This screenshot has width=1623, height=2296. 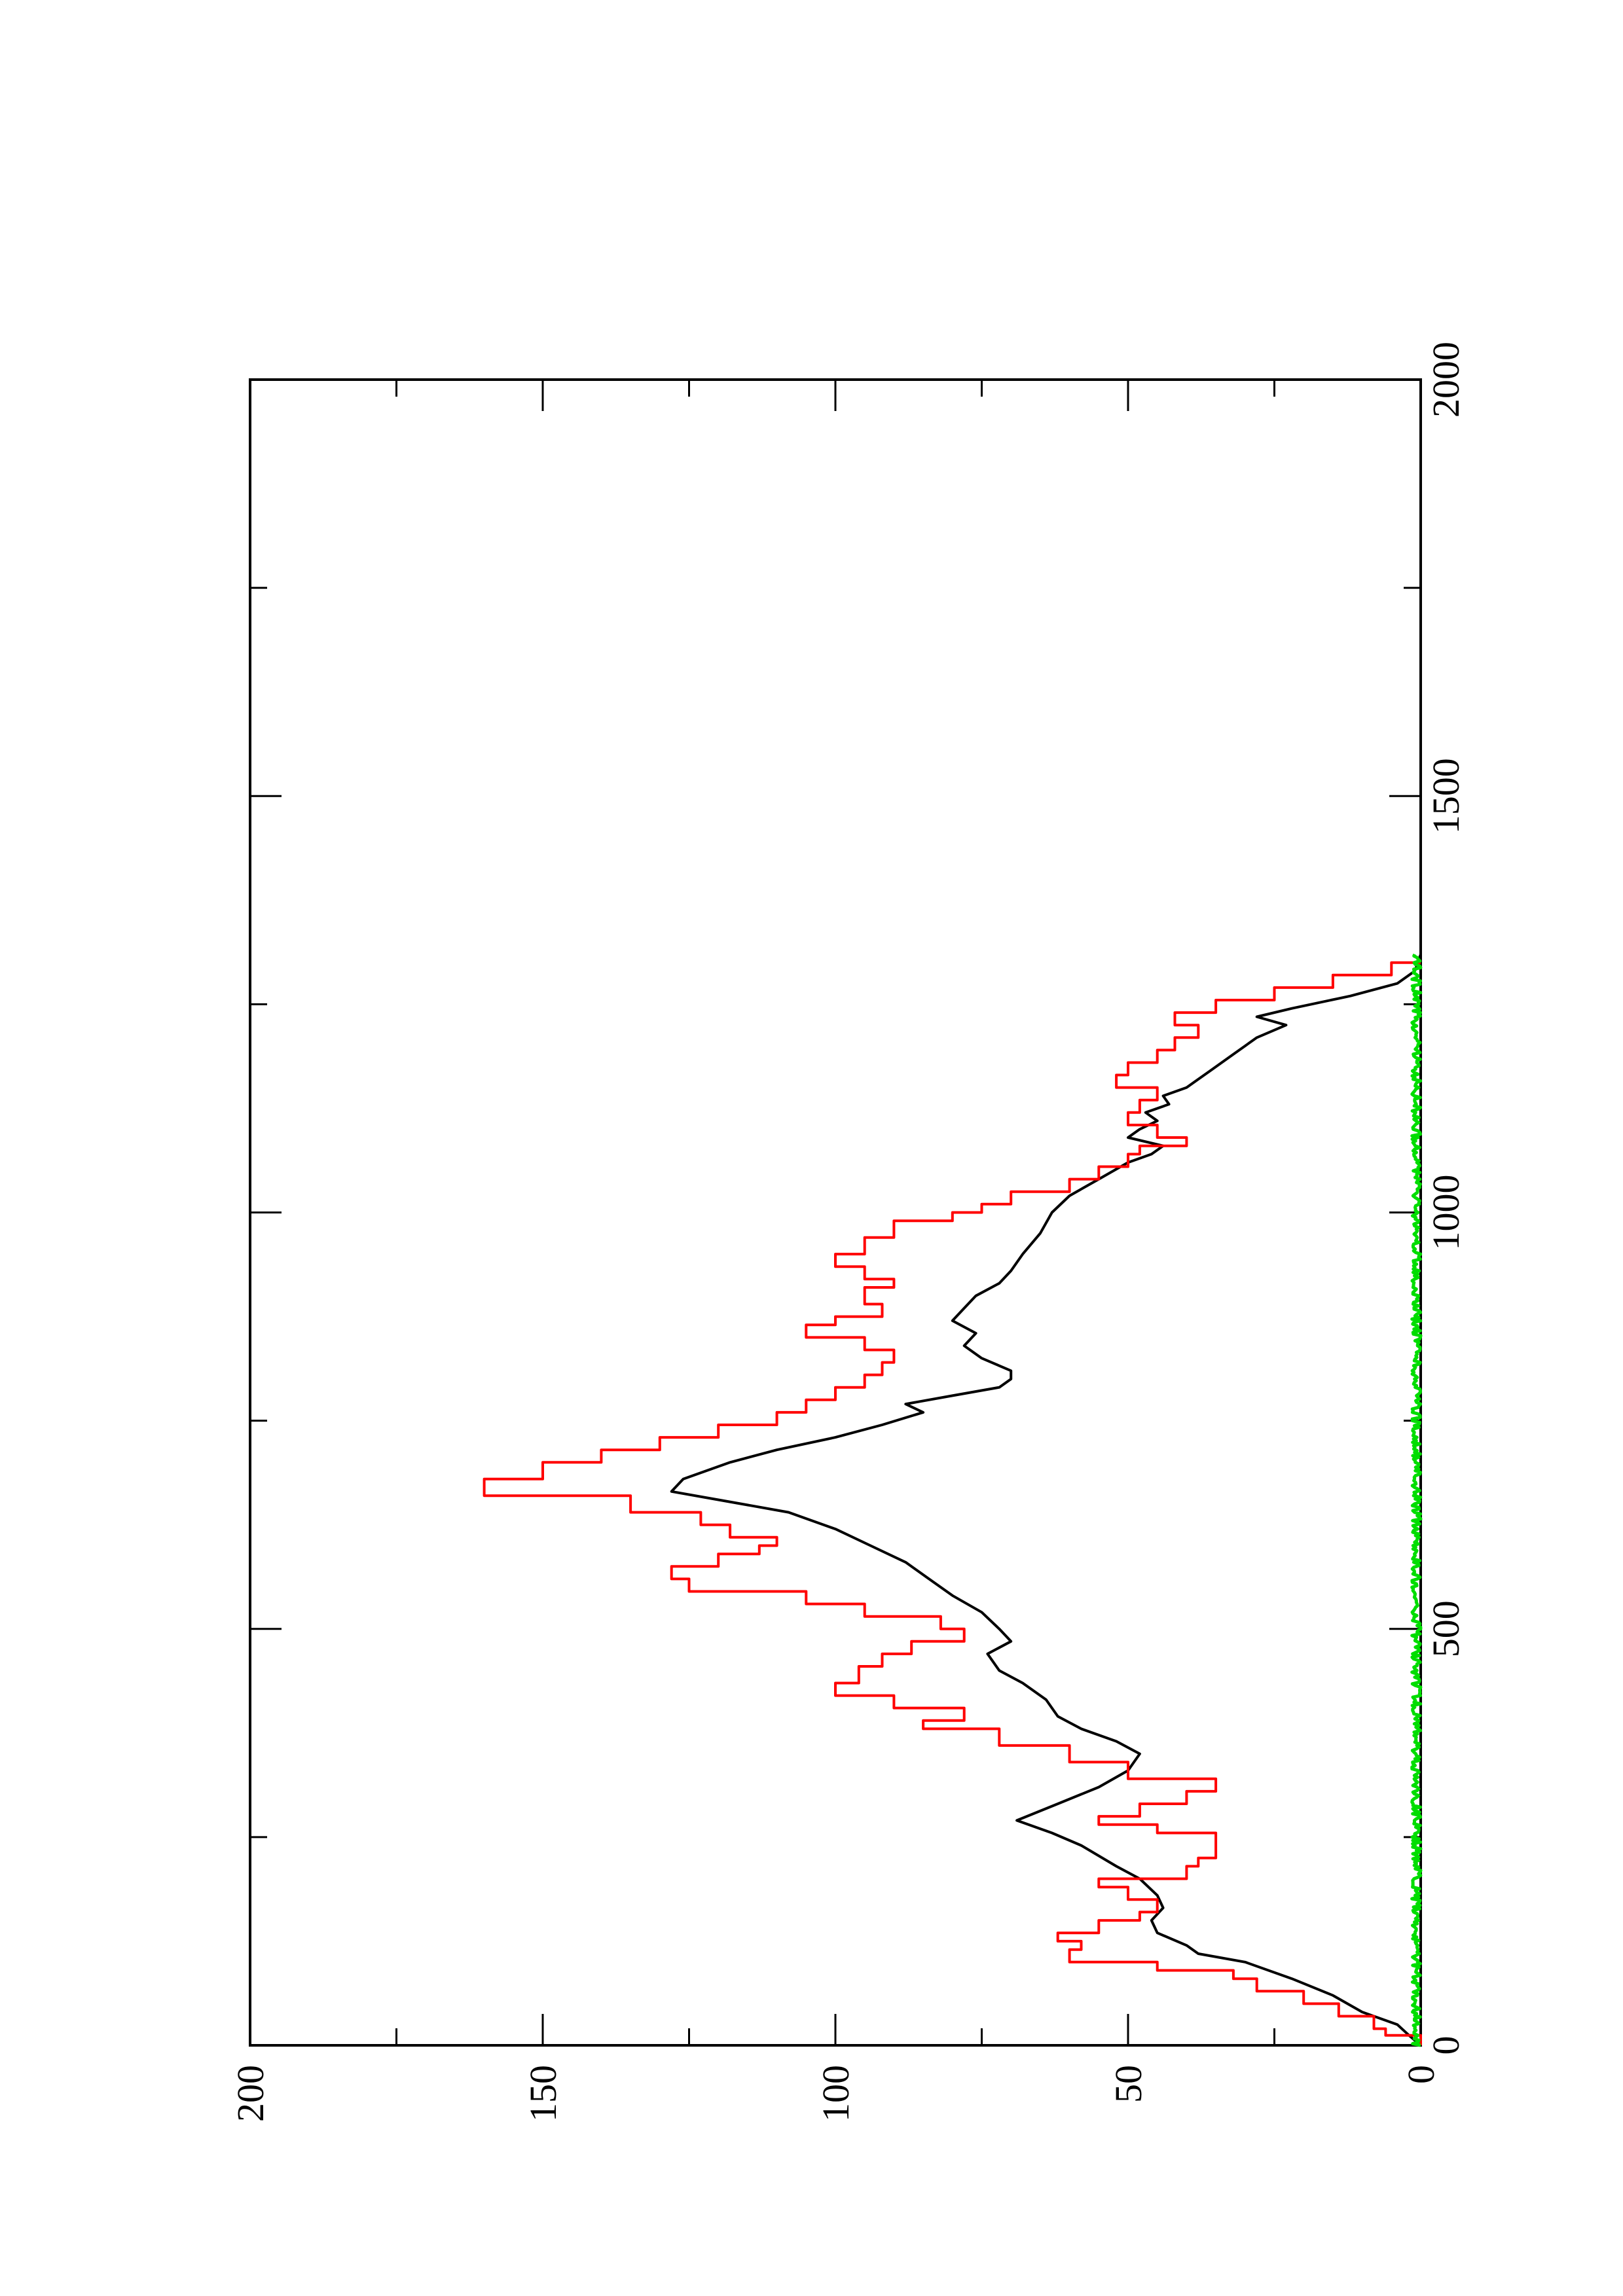 What do you see at coordinates (543, 2093) in the screenshot?
I see `y-tick-label: 150` at bounding box center [543, 2093].